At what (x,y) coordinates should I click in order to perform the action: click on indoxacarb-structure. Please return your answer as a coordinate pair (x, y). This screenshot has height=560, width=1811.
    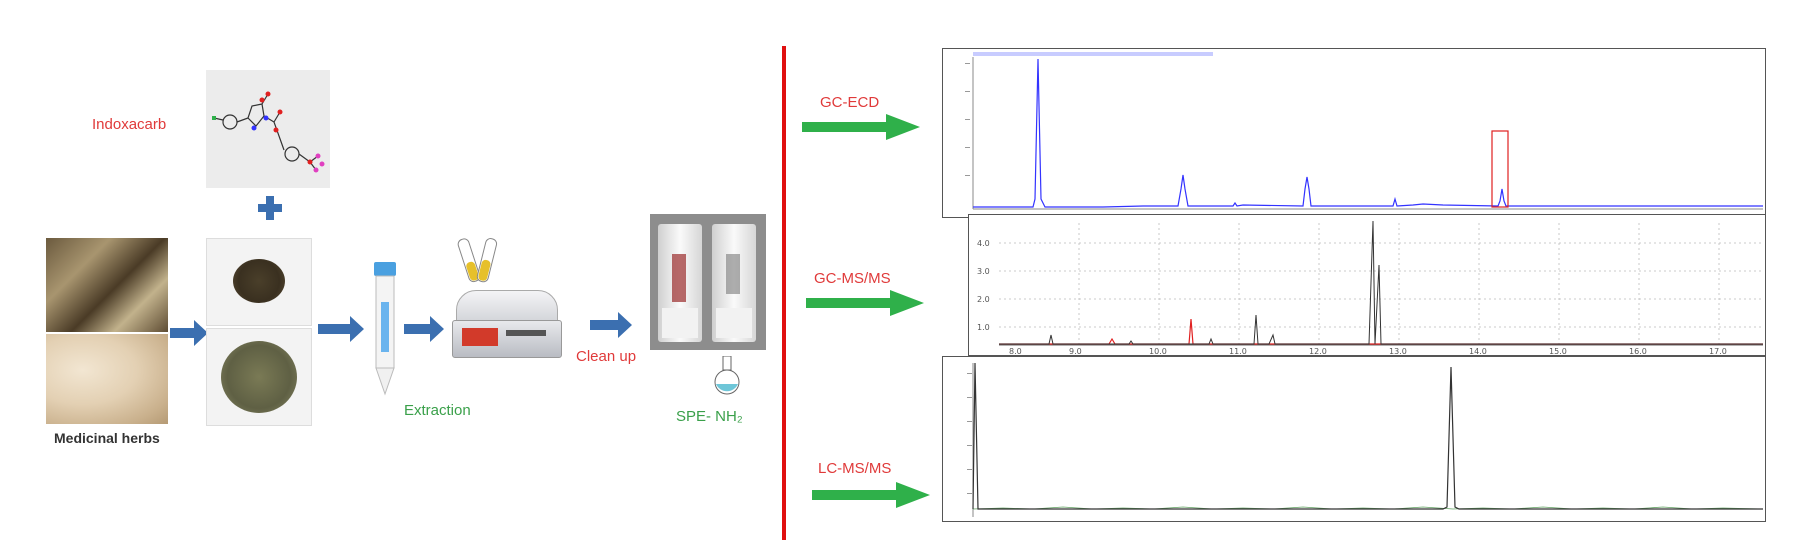
    Looking at the image, I should click on (268, 129).